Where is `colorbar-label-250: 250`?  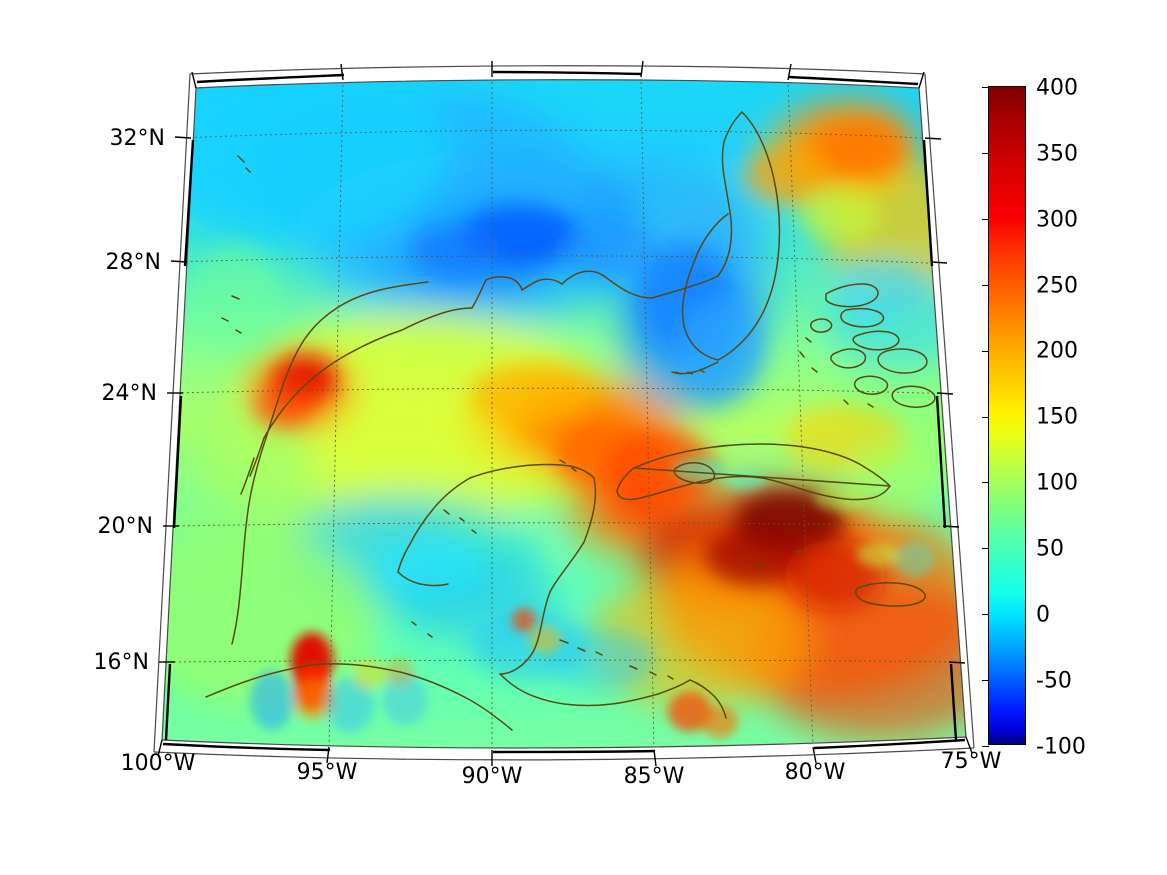 colorbar-label-250: 250 is located at coordinates (1057, 286).